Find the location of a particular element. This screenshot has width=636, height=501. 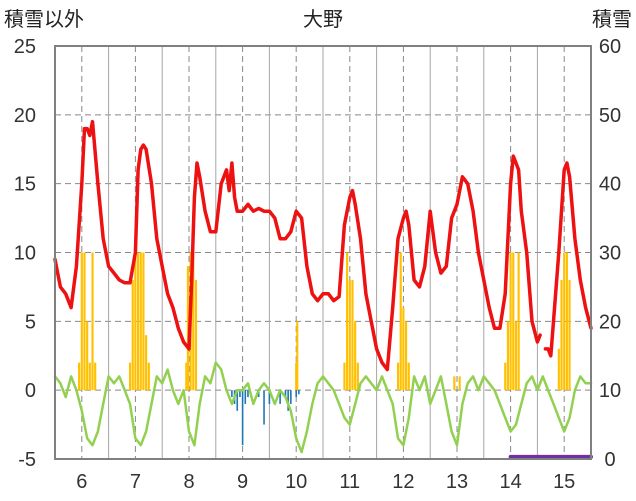

x-tick-label: 6 is located at coordinates (81, 482).